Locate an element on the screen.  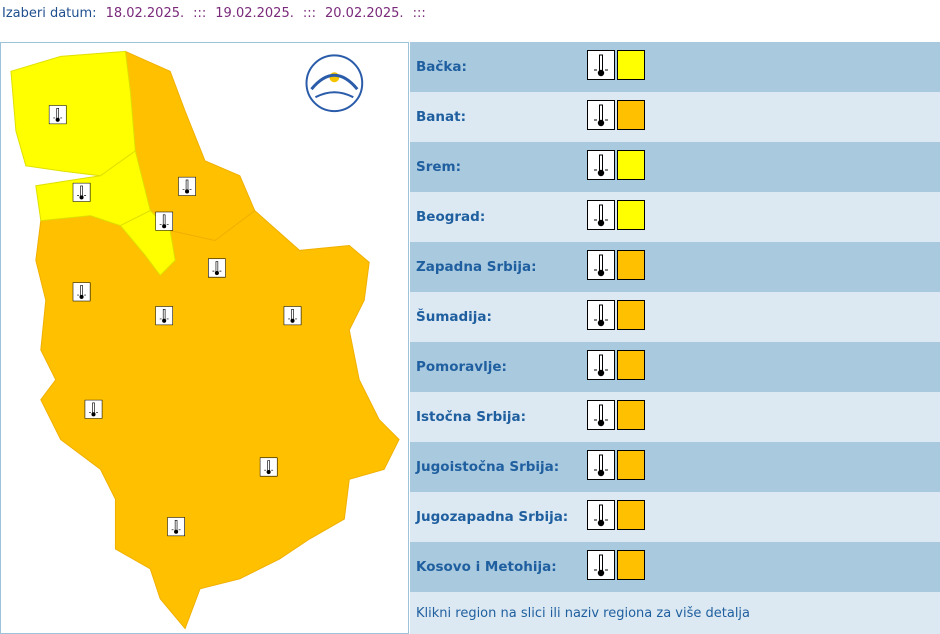
region-backa is located at coordinates (73, 113).